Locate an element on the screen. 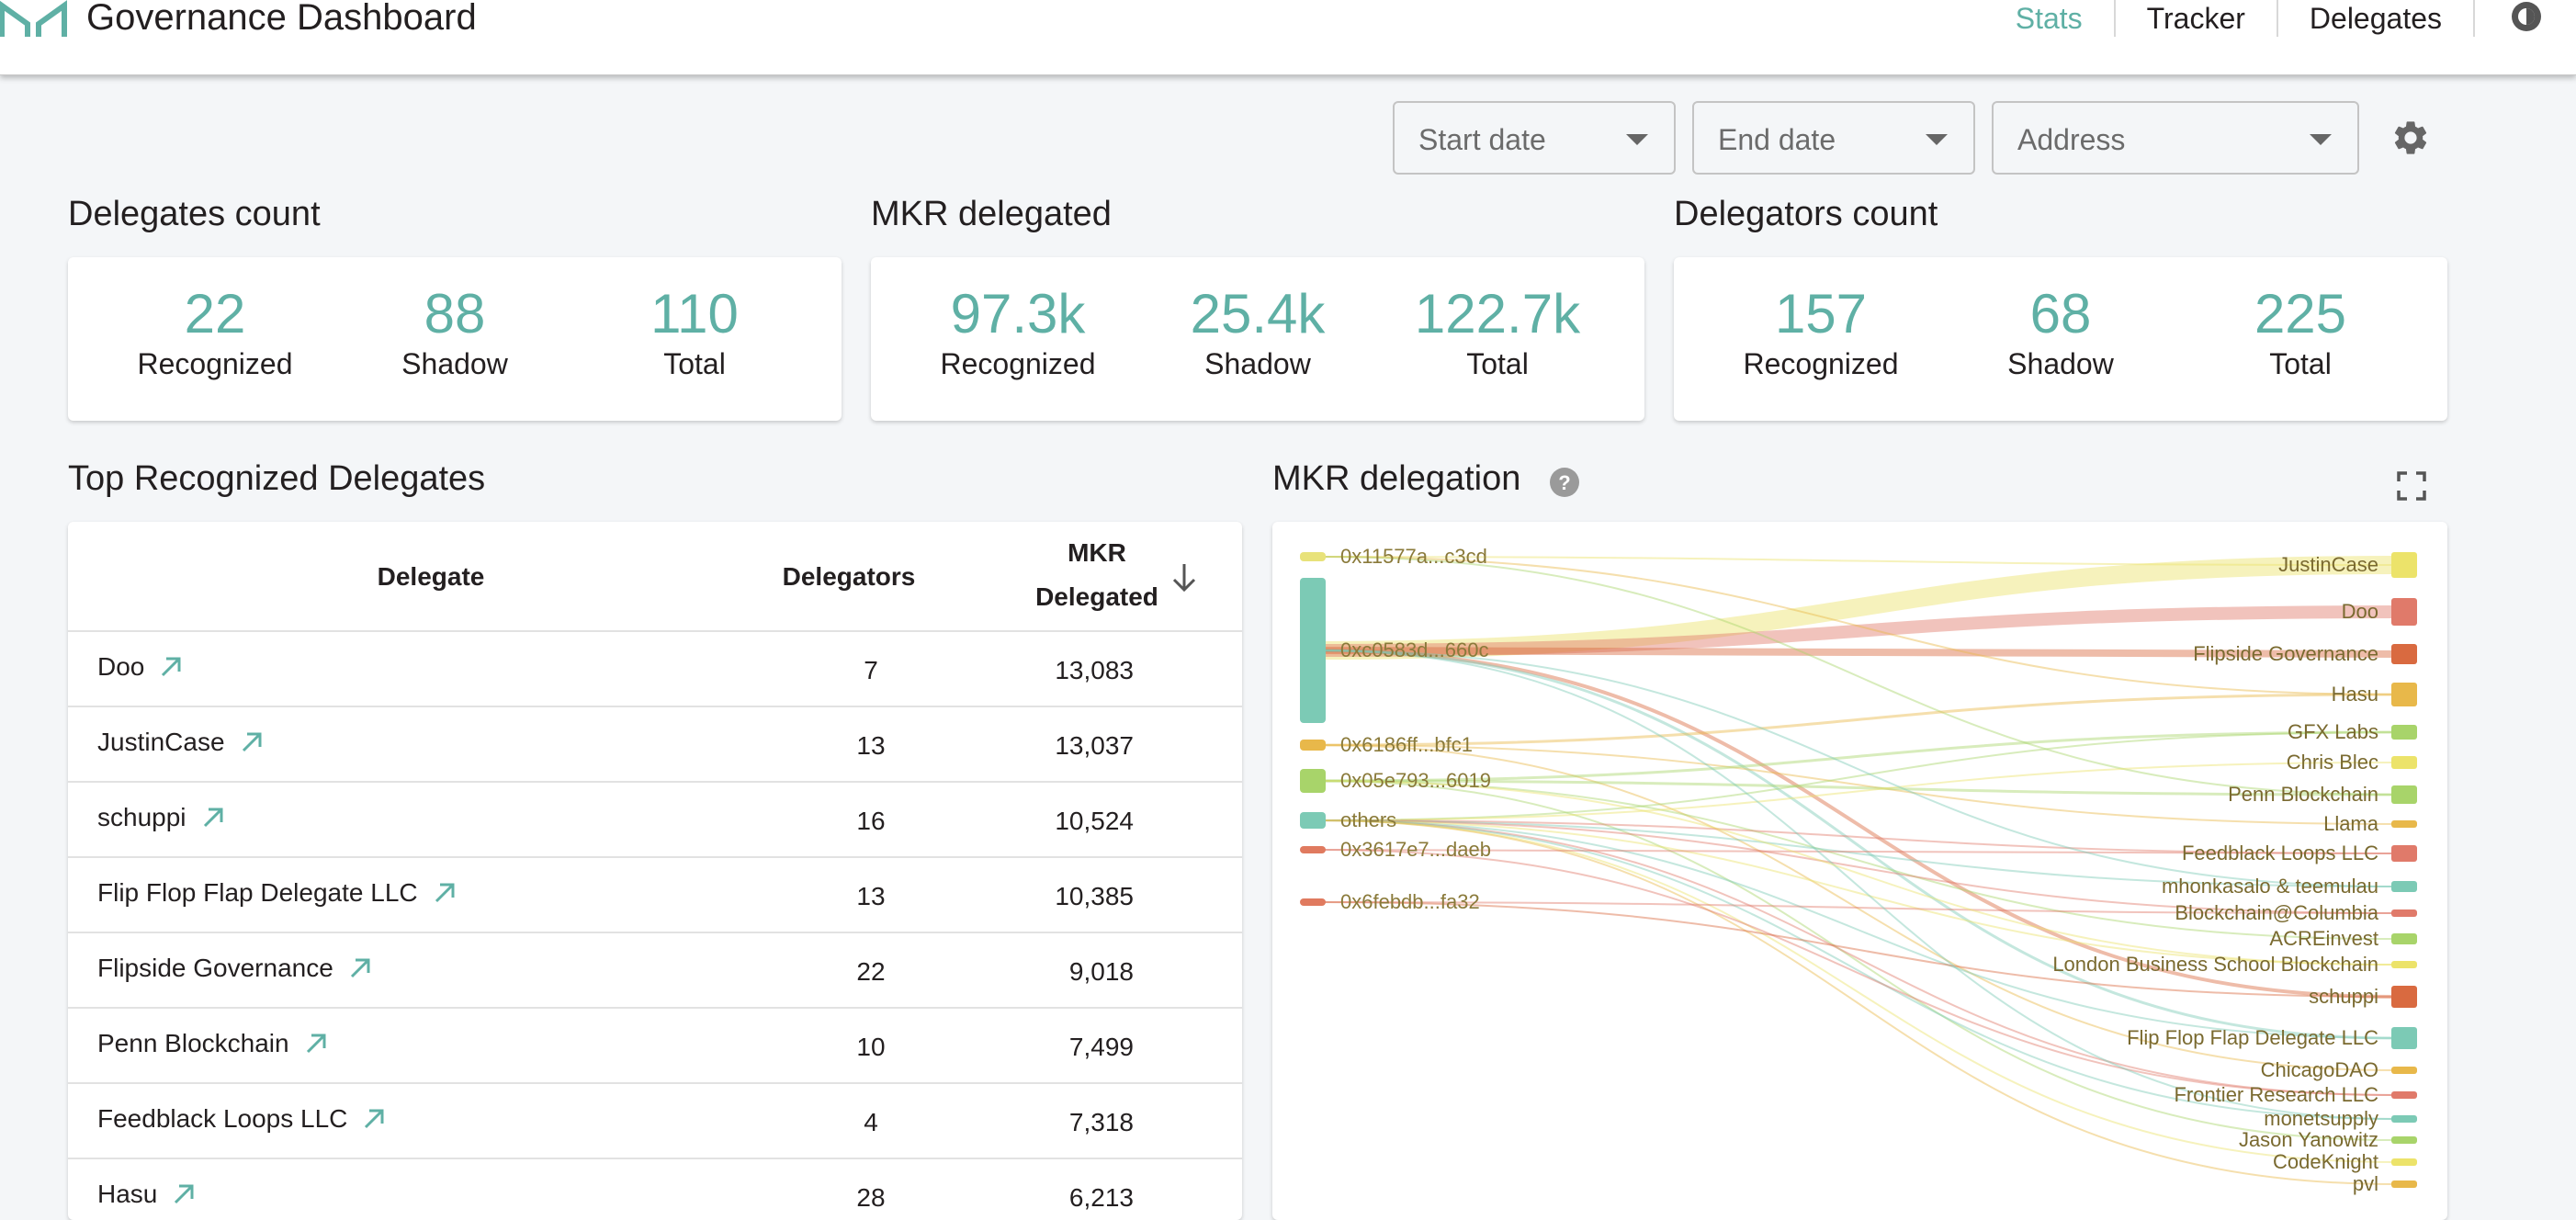 The image size is (2576, 1220). table-row: Feedblack Loops LLC 4 7,318 is located at coordinates (655, 1121).